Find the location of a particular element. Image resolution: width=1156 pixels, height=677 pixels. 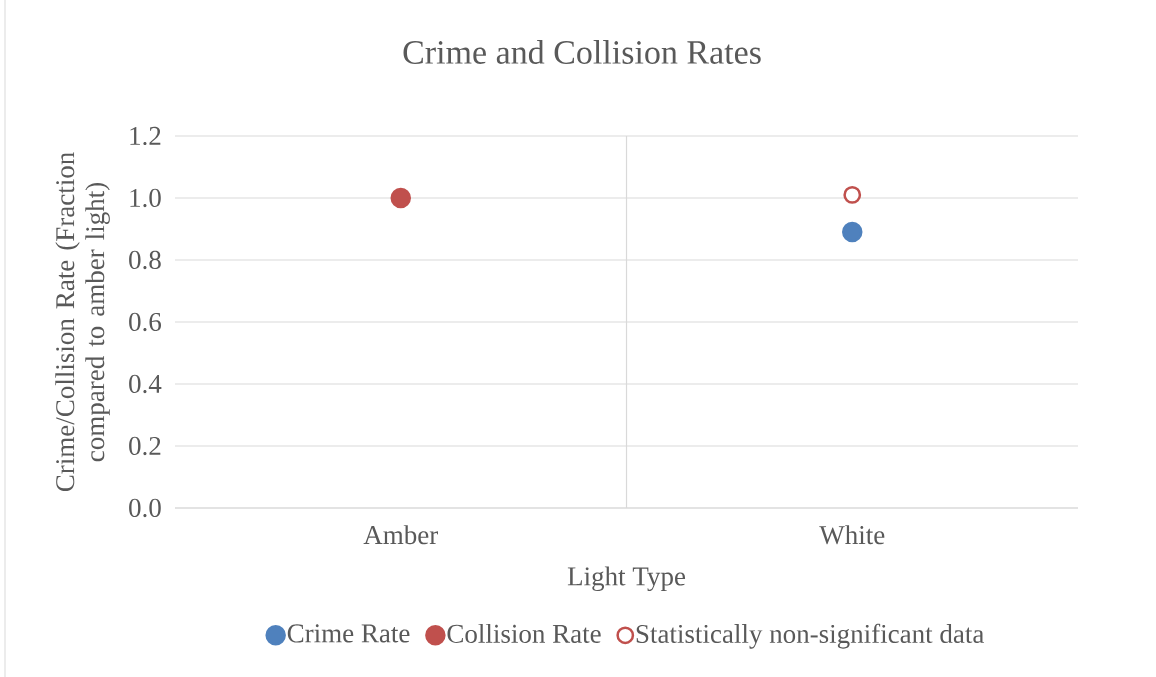

y-axis-title: Crime/Collision Rate (Fraction compared to amber light) is located at coordinates (82, 322).